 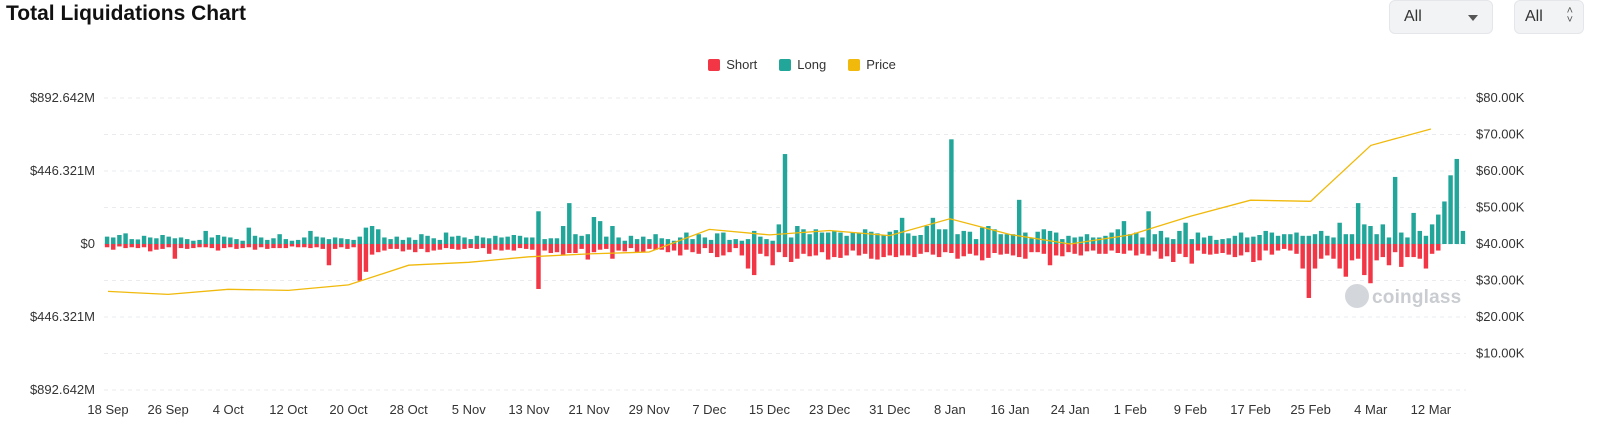 What do you see at coordinates (1549, 17) in the screenshot?
I see `coin-select: All ˄ ˅` at bounding box center [1549, 17].